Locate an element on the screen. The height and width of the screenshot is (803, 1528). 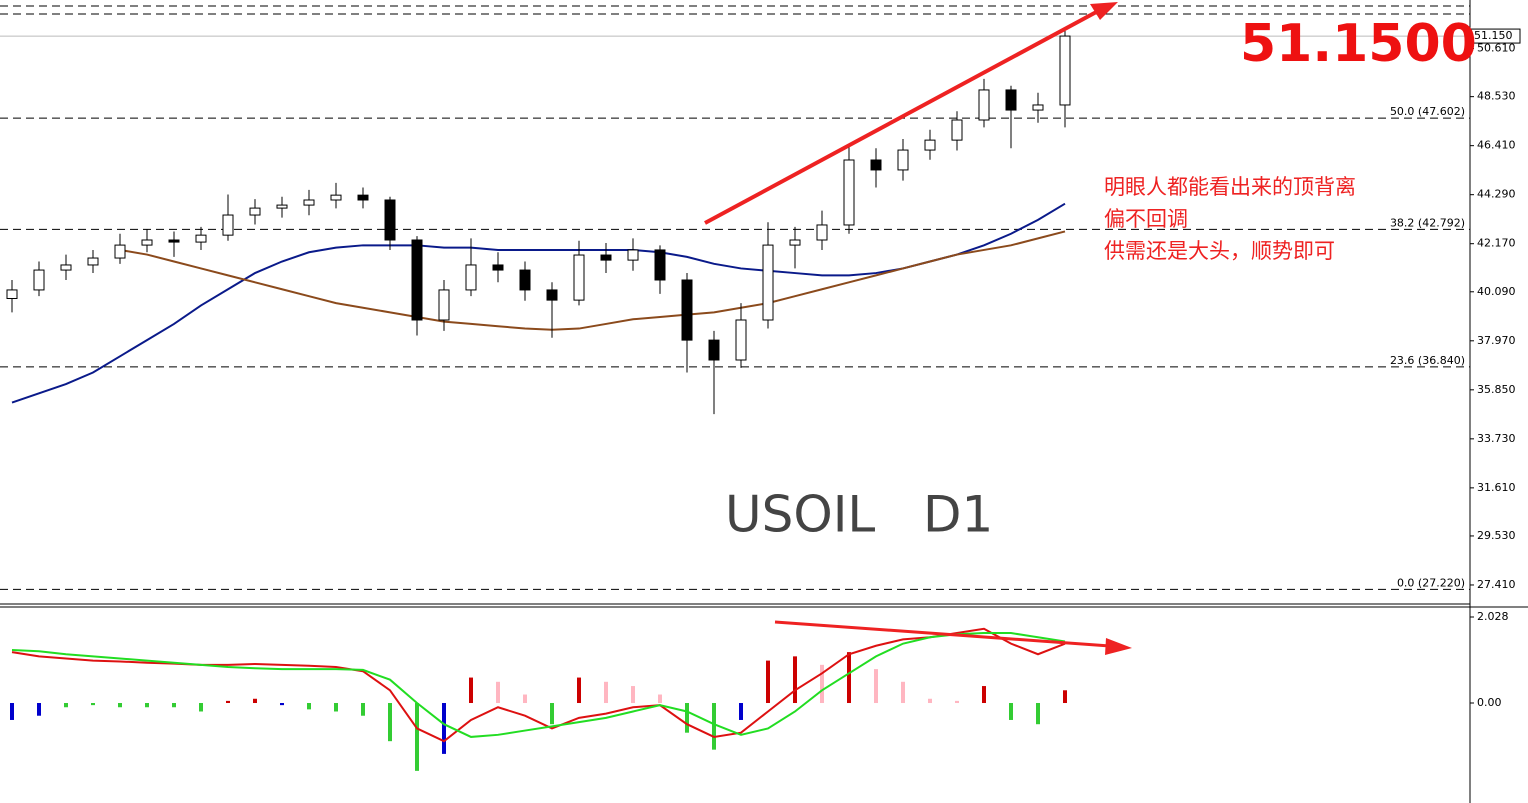
big-price: 51.1500 is located at coordinates (1358, 44).